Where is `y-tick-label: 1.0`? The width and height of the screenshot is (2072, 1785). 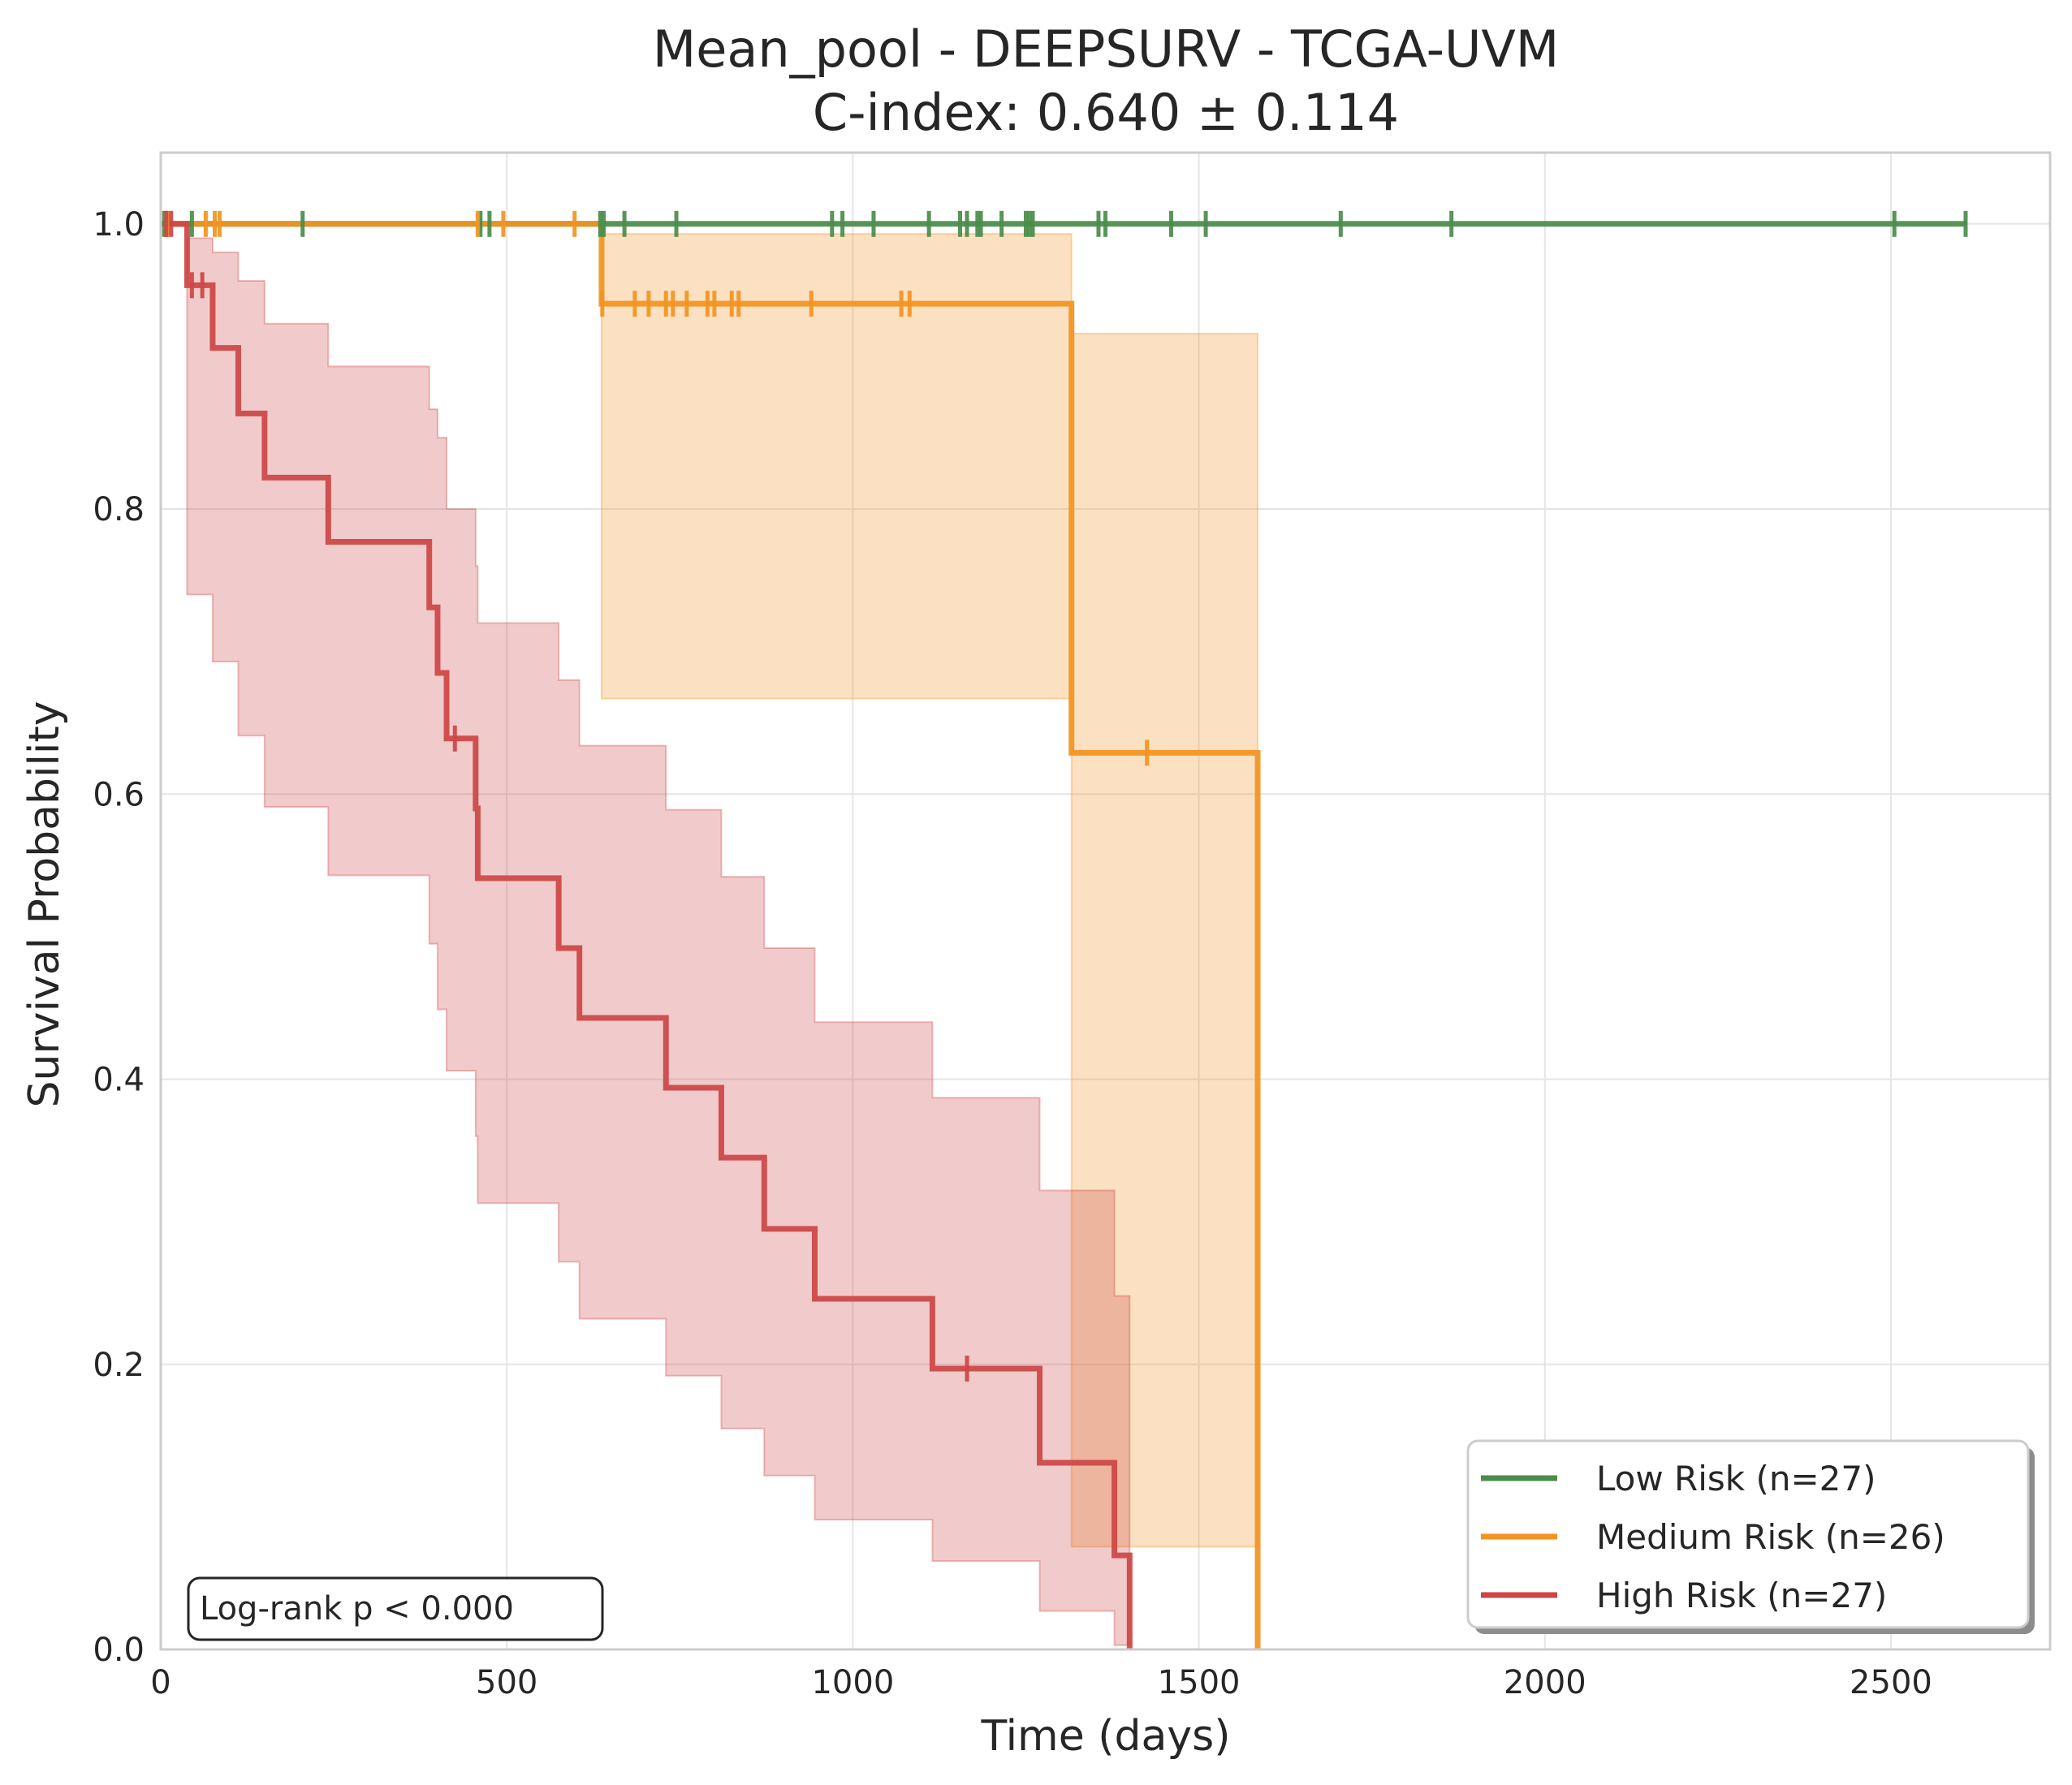
y-tick-label: 1.0 is located at coordinates (119, 225).